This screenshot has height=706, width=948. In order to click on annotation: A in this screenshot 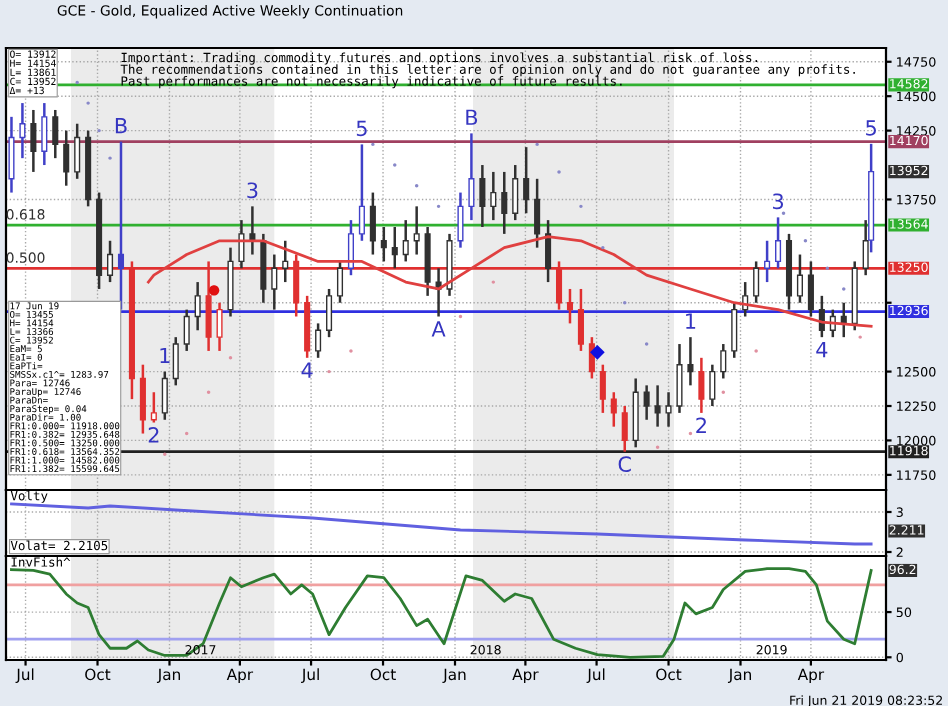, I will do `click(438, 329)`.